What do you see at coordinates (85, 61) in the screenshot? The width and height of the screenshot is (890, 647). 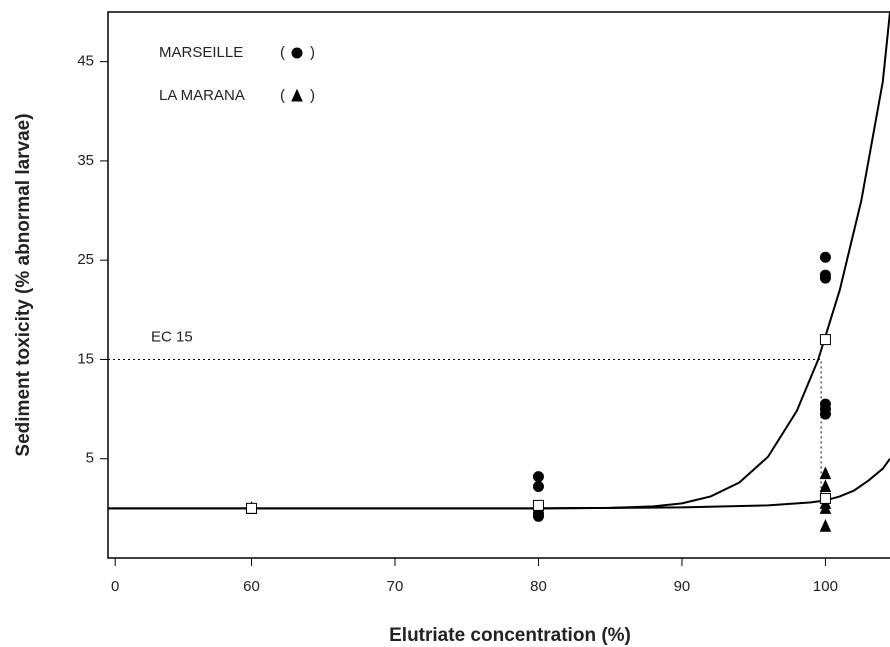 I see `y-tick-label: 45` at bounding box center [85, 61].